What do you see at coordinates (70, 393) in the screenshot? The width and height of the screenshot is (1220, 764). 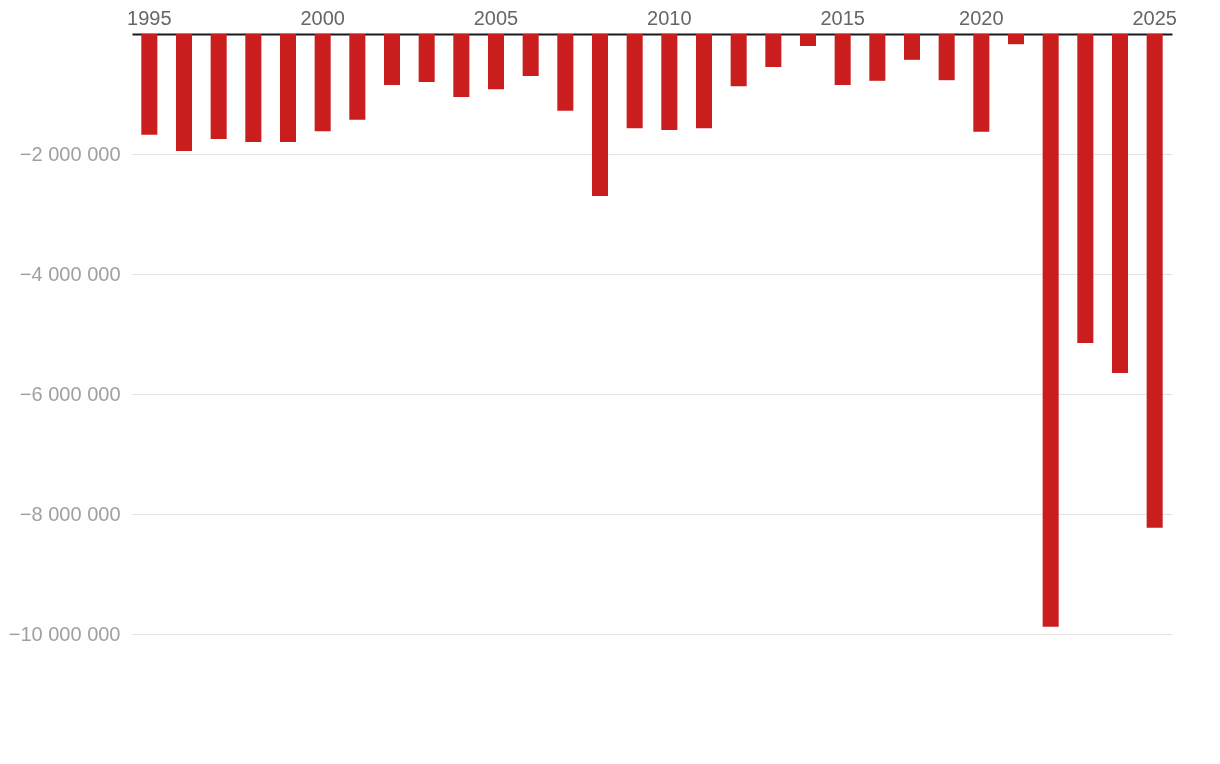 I see `y-tick-label: −6 000 000` at bounding box center [70, 393].